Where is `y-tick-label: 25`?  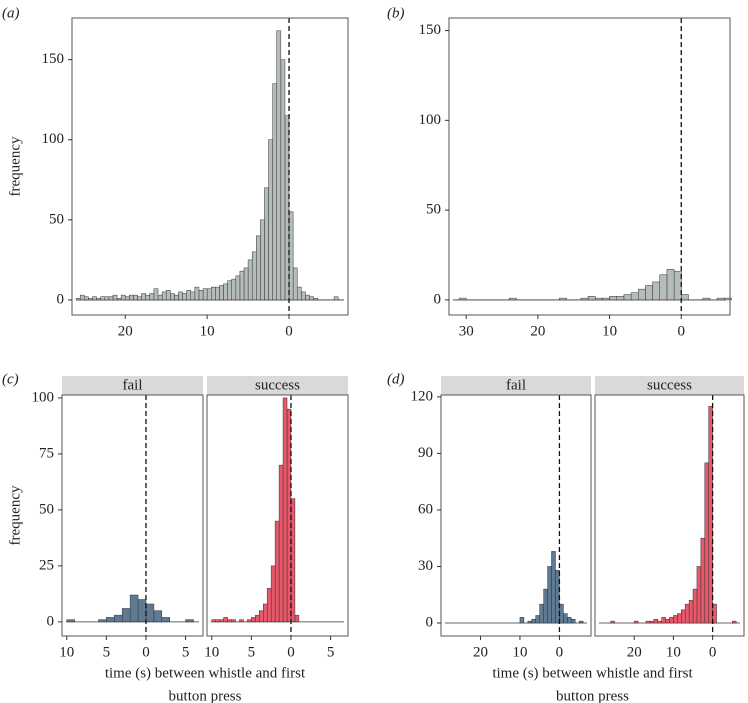
y-tick-label: 25 is located at coordinates (46, 565).